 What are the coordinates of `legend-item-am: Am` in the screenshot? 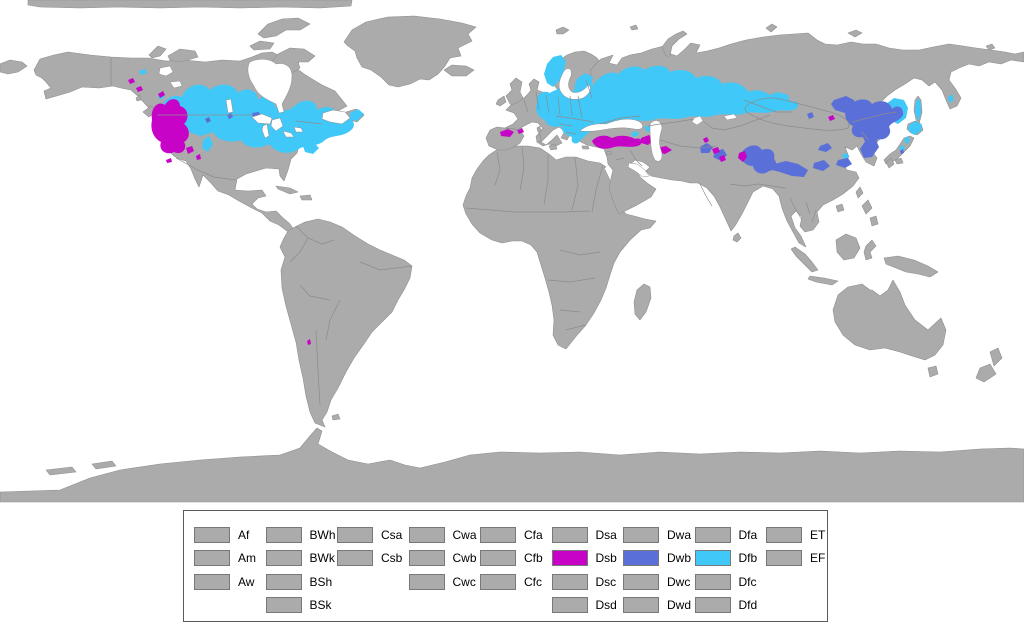 It's located at (230, 559).